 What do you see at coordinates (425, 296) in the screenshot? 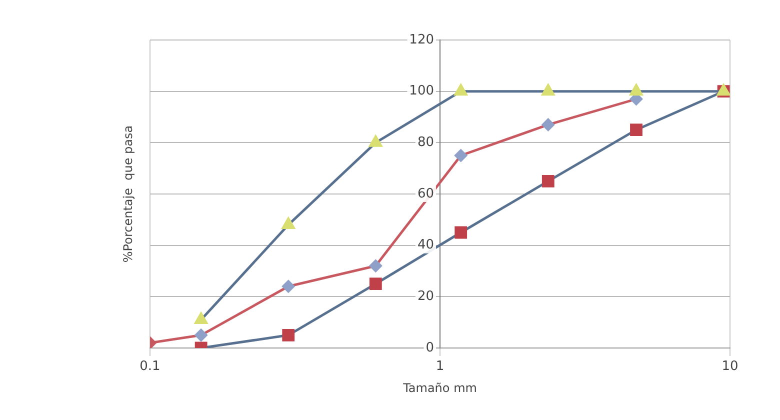
I see `y-tick-label: 20` at bounding box center [425, 296].